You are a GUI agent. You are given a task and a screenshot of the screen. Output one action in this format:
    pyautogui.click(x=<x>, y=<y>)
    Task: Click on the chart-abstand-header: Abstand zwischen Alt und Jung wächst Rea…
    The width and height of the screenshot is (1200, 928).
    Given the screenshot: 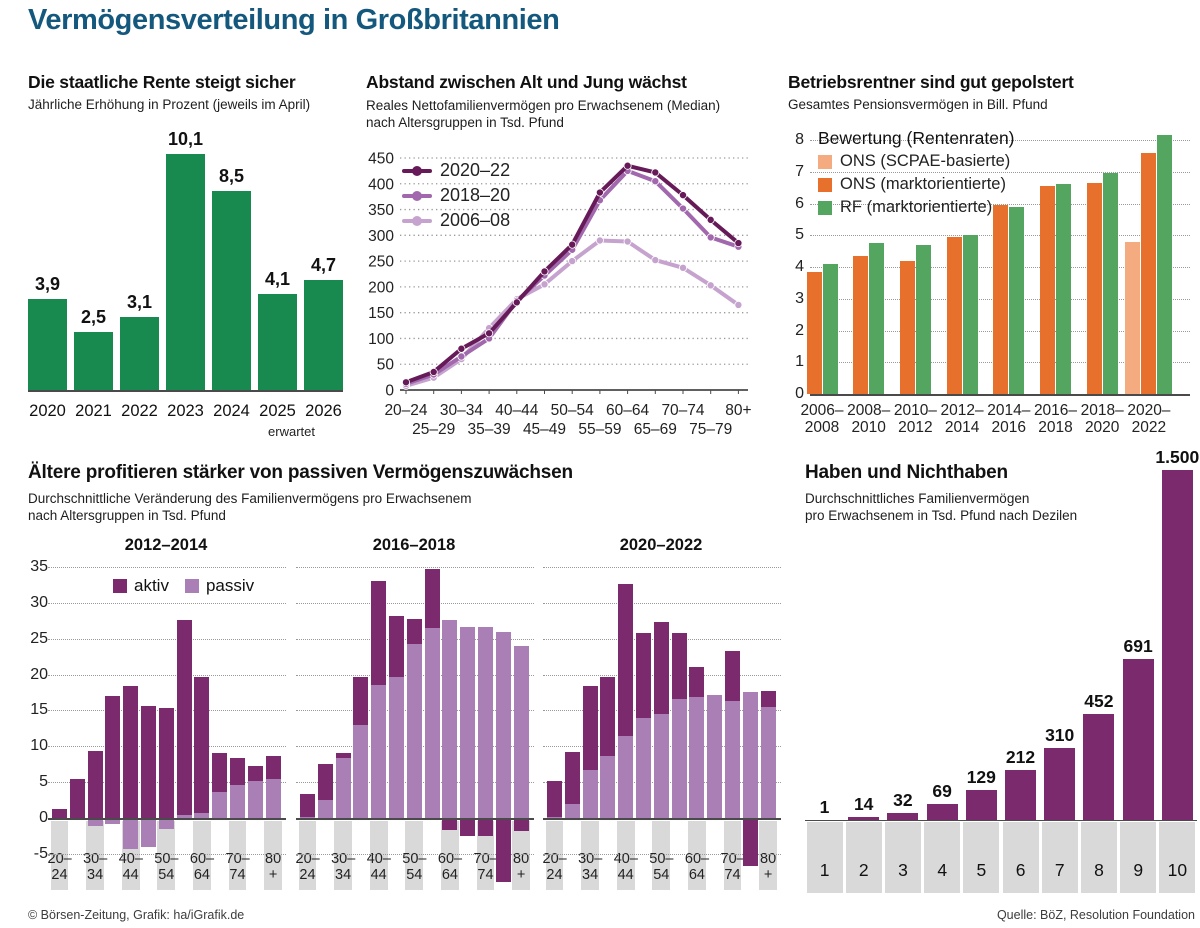 What is the action you would take?
    pyautogui.click(x=561, y=101)
    